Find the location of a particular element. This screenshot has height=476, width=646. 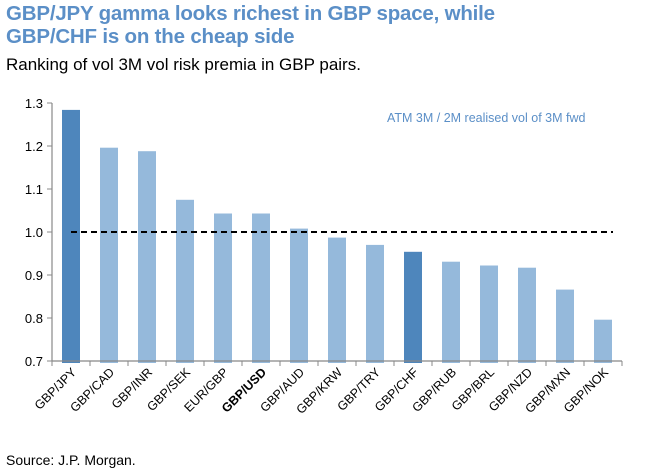

bar-gbp-inr is located at coordinates (147, 257).